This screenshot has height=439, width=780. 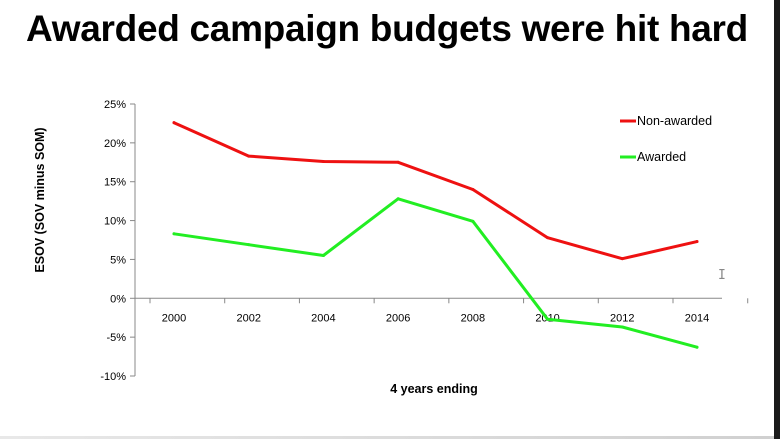 What do you see at coordinates (248, 318) in the screenshot?
I see `x-tick-label: 2002` at bounding box center [248, 318].